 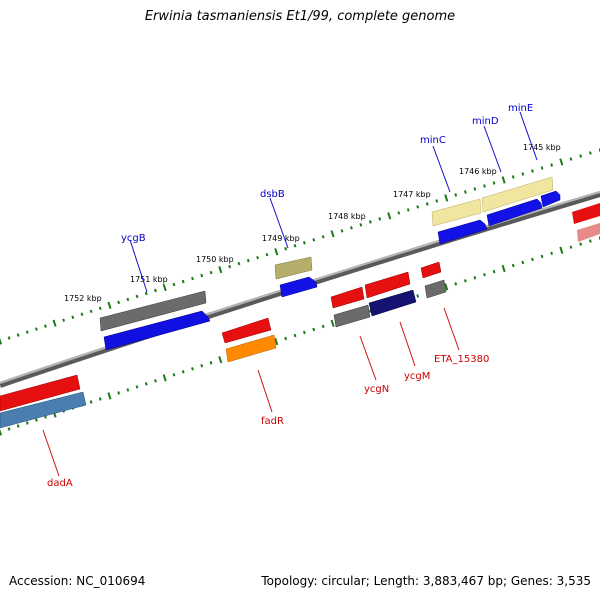 What do you see at coordinates (251, 348) in the screenshot?
I see `gene-fadR` at bounding box center [251, 348].